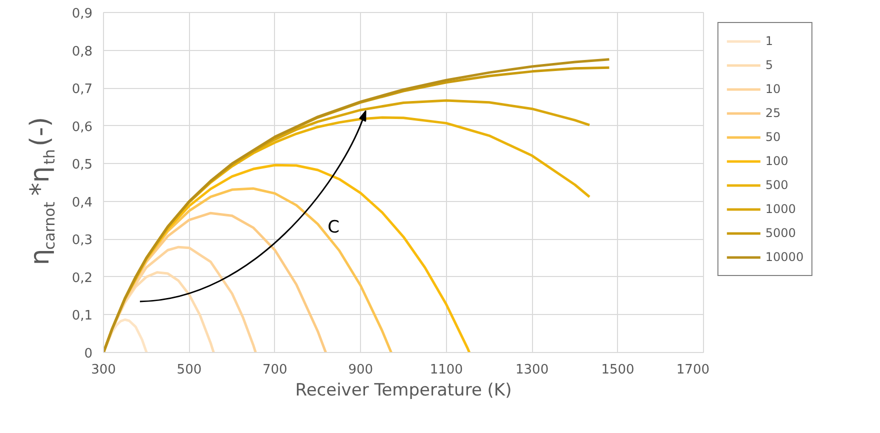  I want to click on legend-label: 10000, so click(784, 257).